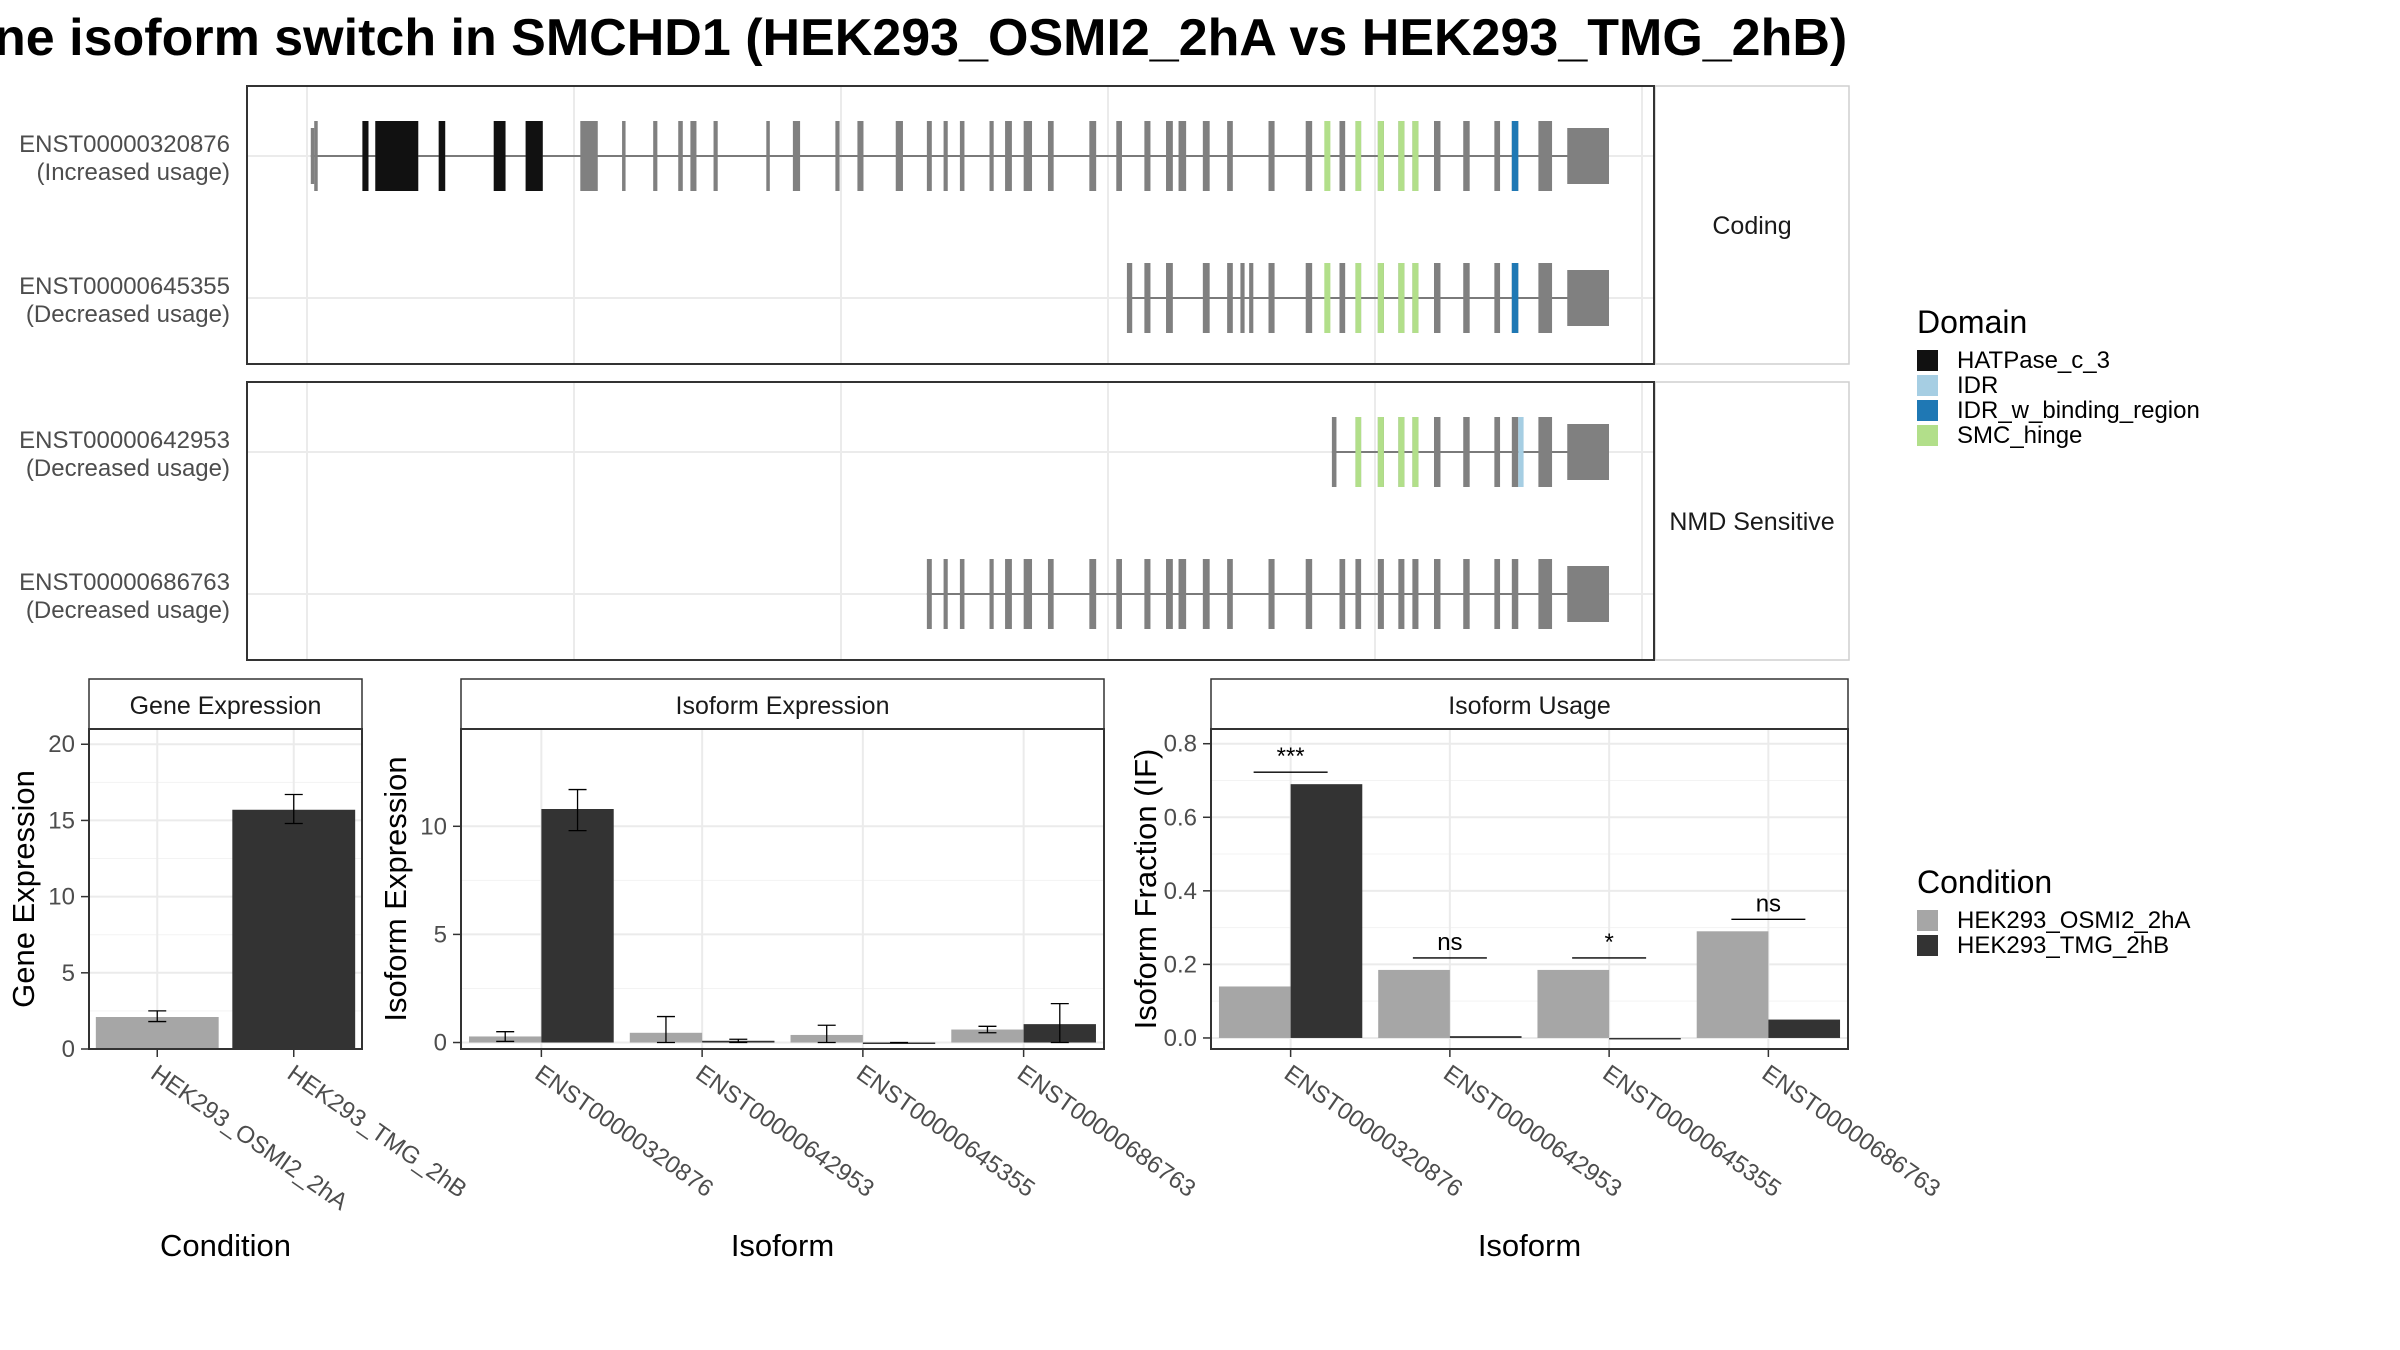  Describe the element at coordinates (124, 286) in the screenshot. I see `transcript-id-label: ENST00000645355` at that location.